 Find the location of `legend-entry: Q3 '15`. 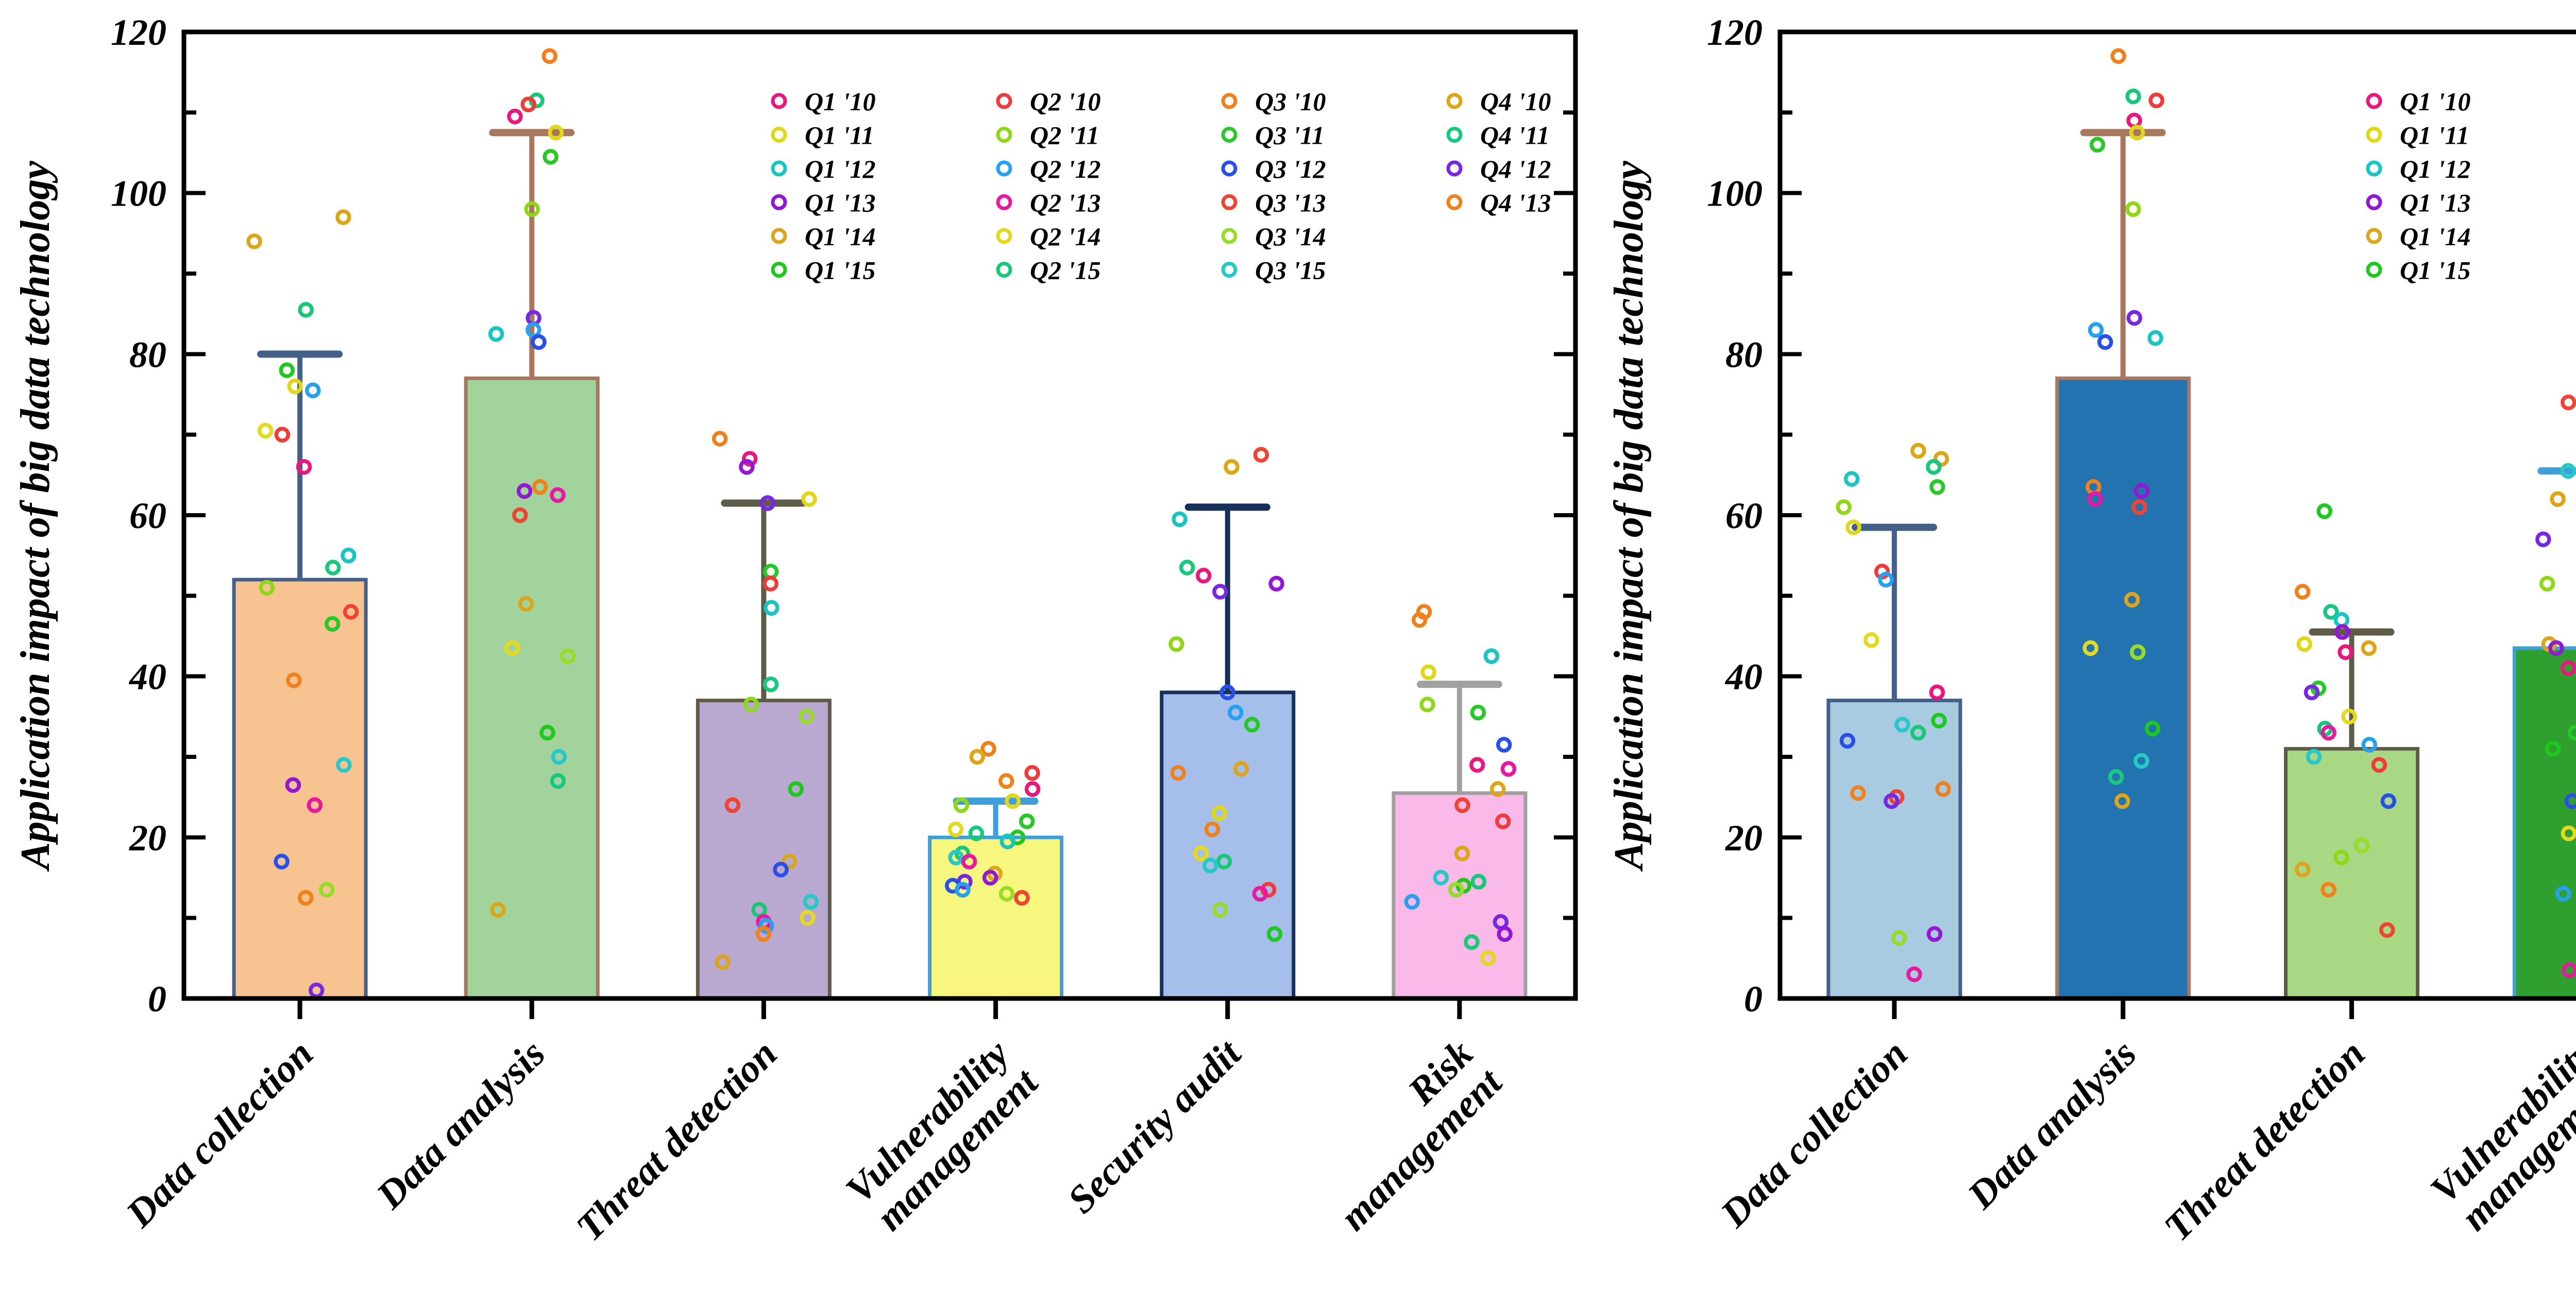

legend-entry: Q3 '15 is located at coordinates (1273, 270).